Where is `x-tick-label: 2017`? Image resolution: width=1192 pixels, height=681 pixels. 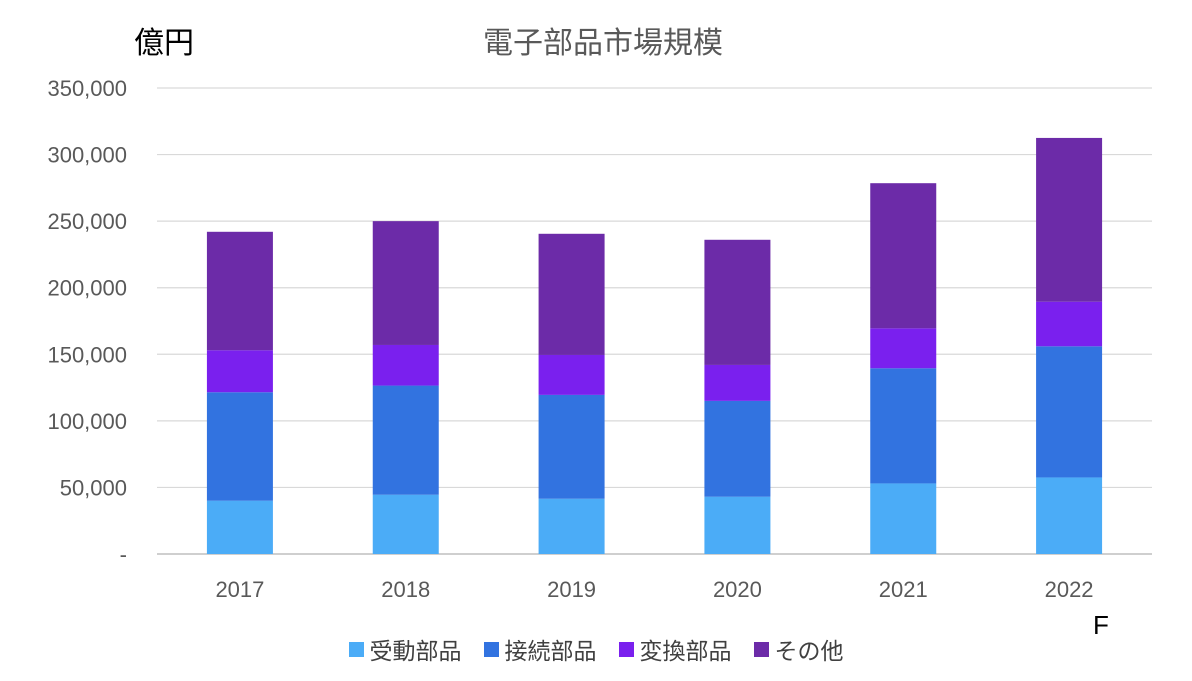
x-tick-label: 2017 is located at coordinates (239, 589).